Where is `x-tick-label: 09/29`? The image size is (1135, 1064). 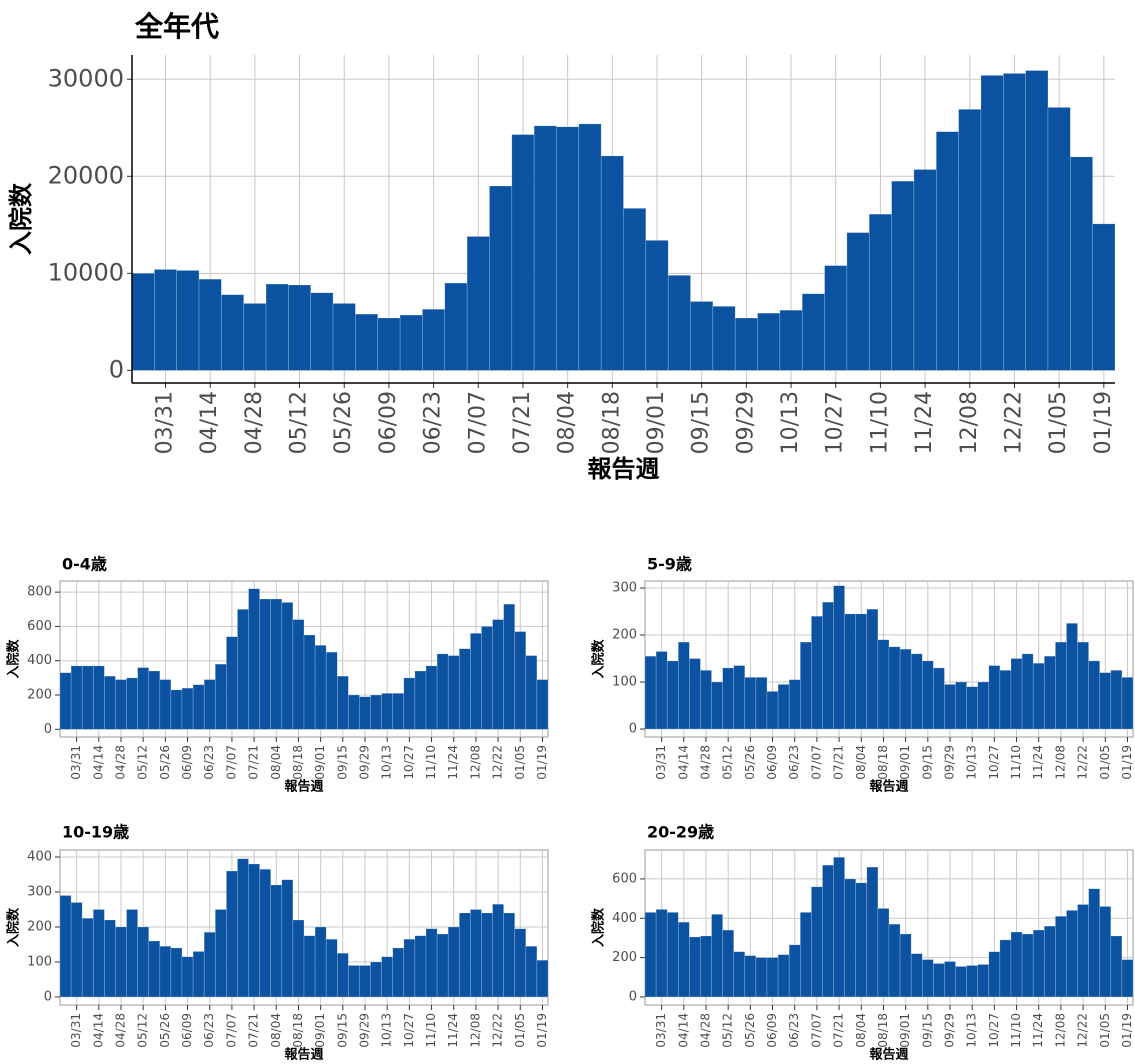 x-tick-label: 09/29 is located at coordinates (745, 422).